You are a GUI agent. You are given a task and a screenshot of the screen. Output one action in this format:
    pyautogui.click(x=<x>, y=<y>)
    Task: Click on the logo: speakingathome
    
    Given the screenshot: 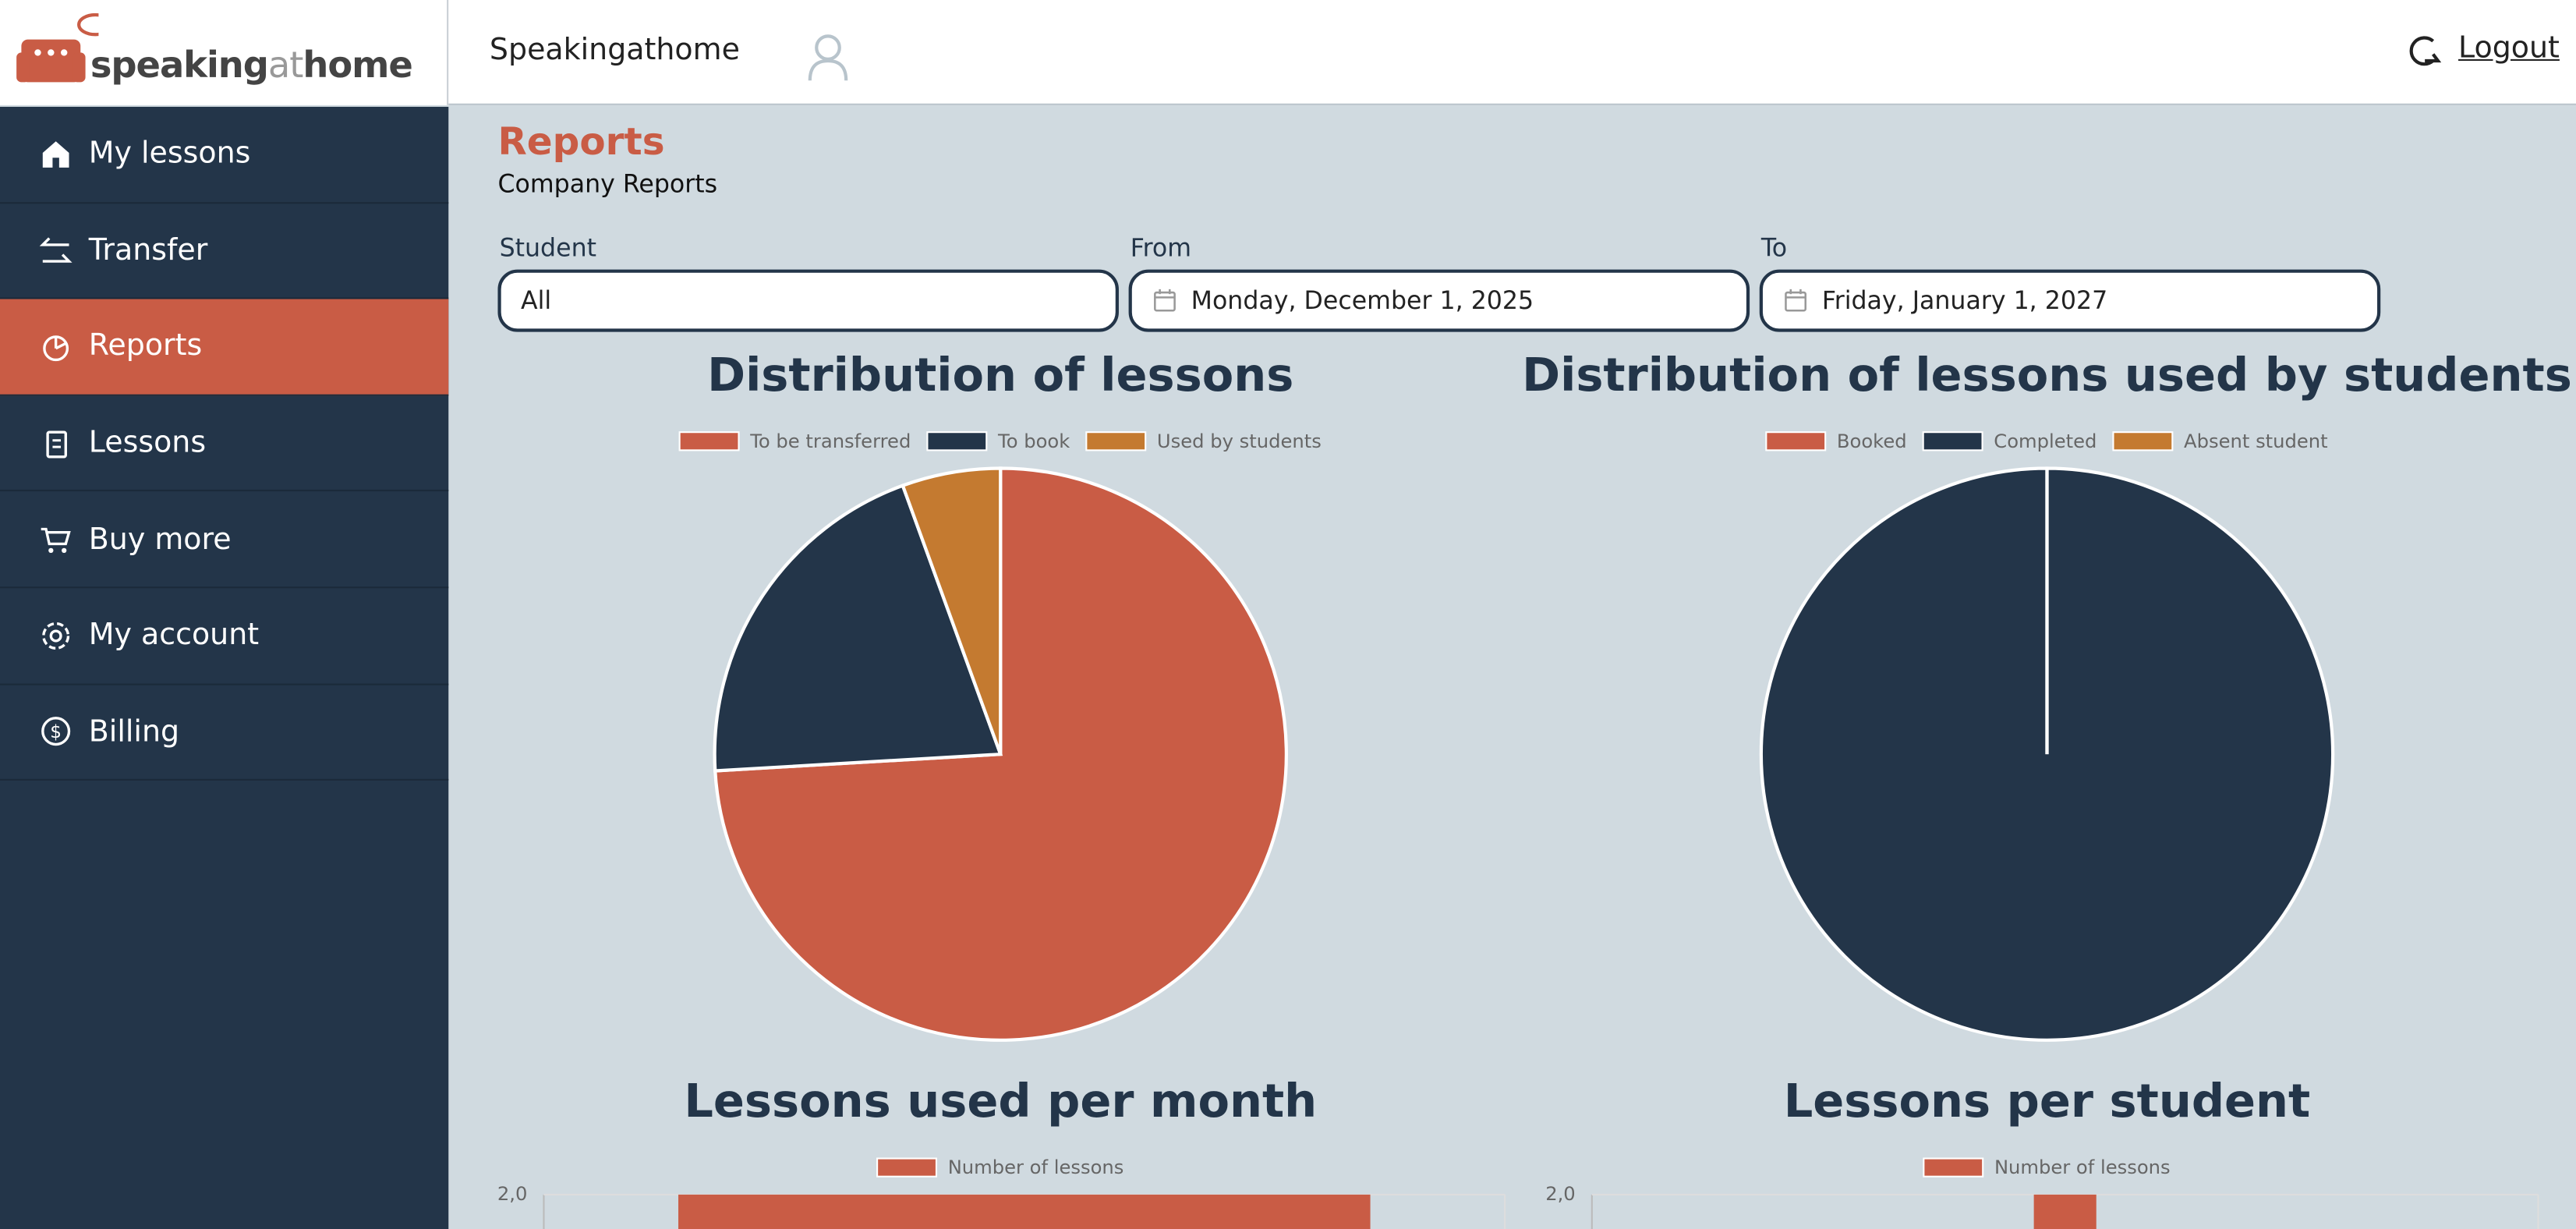 What is the action you would take?
    pyautogui.click(x=224, y=52)
    